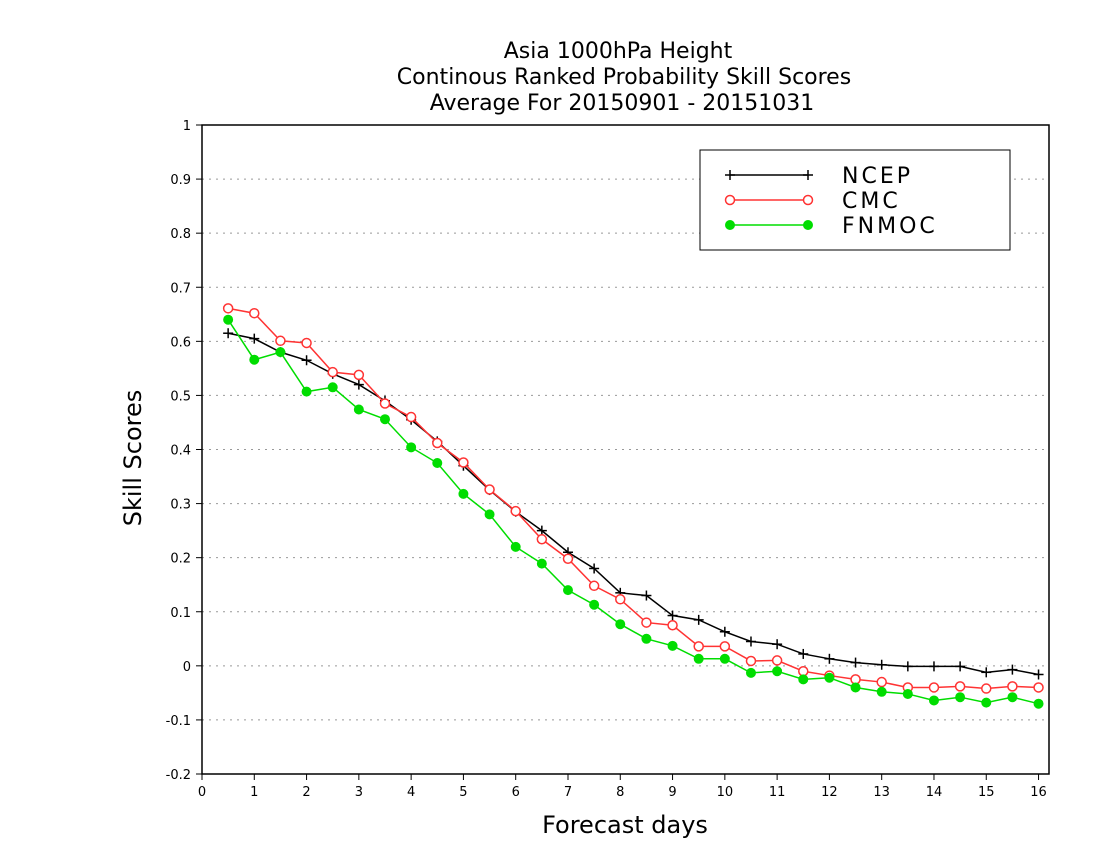 Image resolution: width=1100 pixels, height=854 pixels. Describe the element at coordinates (986, 792) in the screenshot. I see `x-tick-label: 15` at that location.